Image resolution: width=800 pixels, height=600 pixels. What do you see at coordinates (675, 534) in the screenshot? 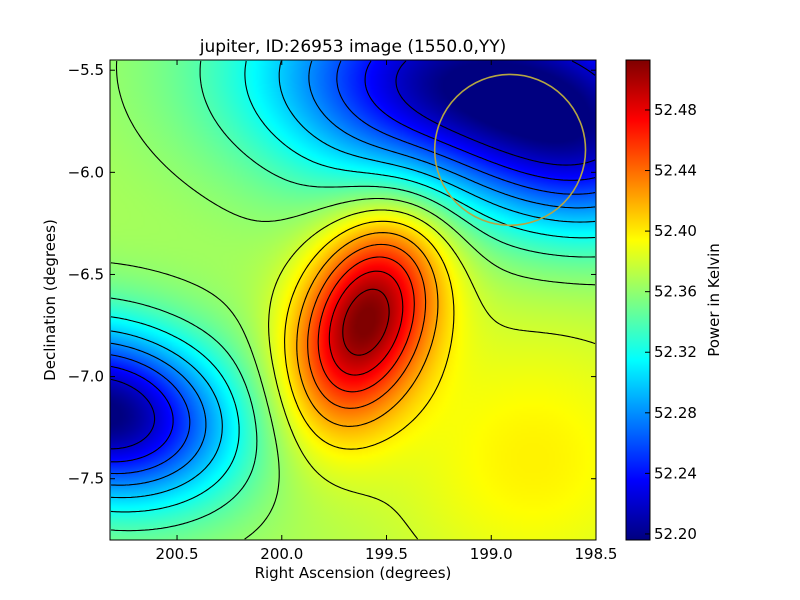
I see `colorbar-tick-label: 52.20` at bounding box center [675, 534].